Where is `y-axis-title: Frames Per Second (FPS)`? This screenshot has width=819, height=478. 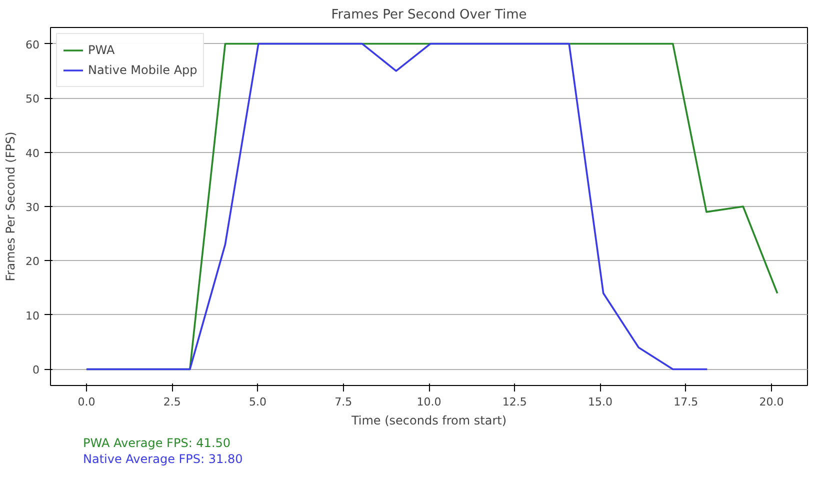 y-axis-title: Frames Per Second (FPS) is located at coordinates (11, 207).